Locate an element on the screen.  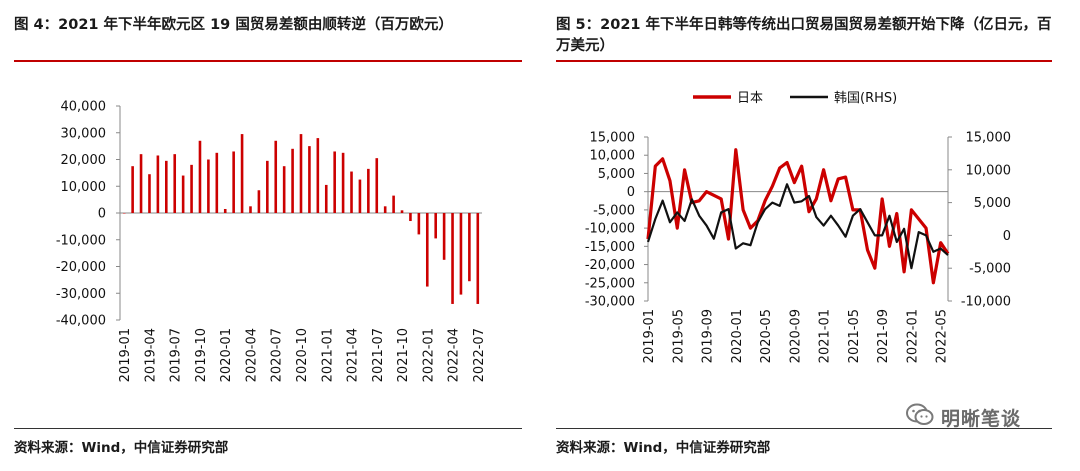
x-tick-label: 2020-05 is located at coordinates (766, 336).